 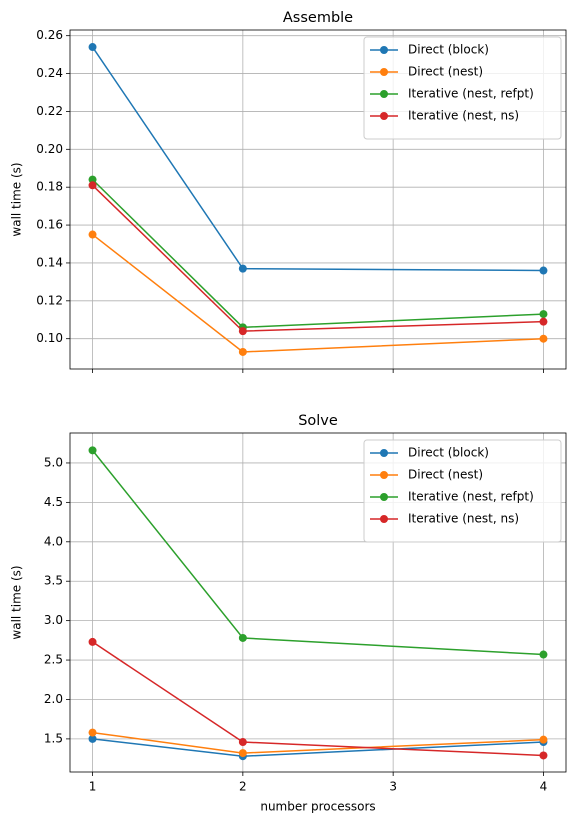 What do you see at coordinates (93, 787) in the screenshot?
I see `x-tick-label: 1` at bounding box center [93, 787].